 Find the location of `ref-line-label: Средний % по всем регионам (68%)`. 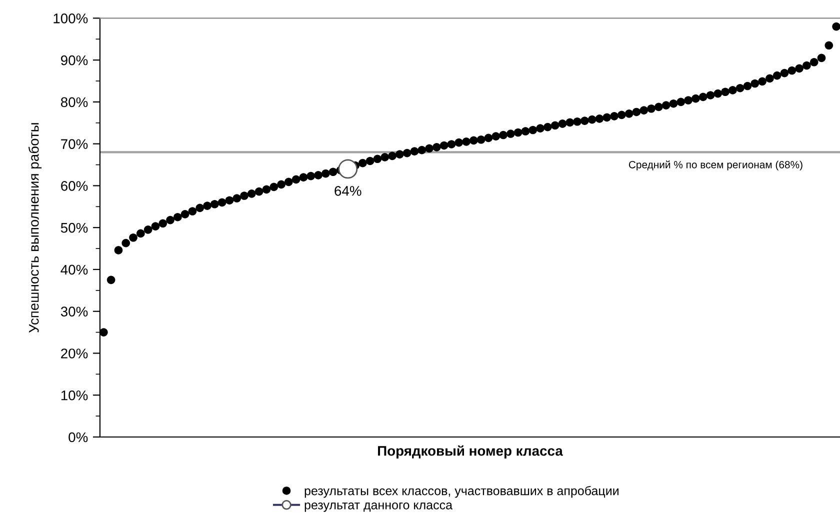

ref-line-label: Средний % по всем регионам (68%) is located at coordinates (715, 165).